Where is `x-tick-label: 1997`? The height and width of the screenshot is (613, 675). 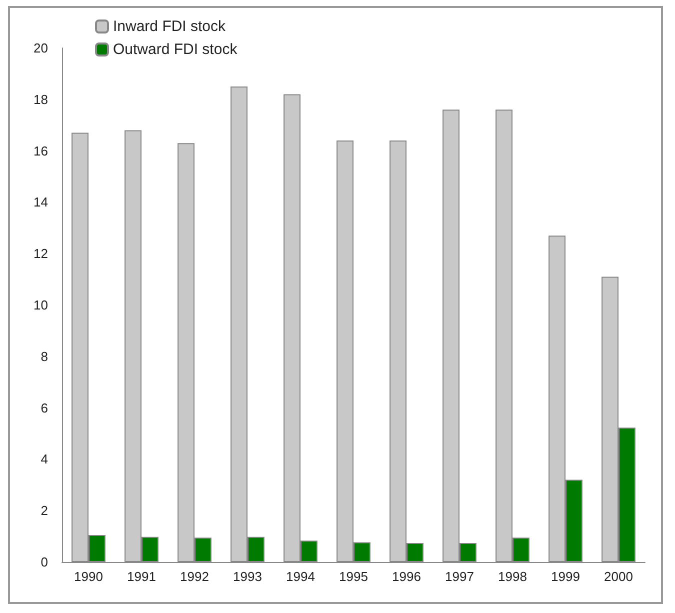 x-tick-label: 1997 is located at coordinates (459, 576).